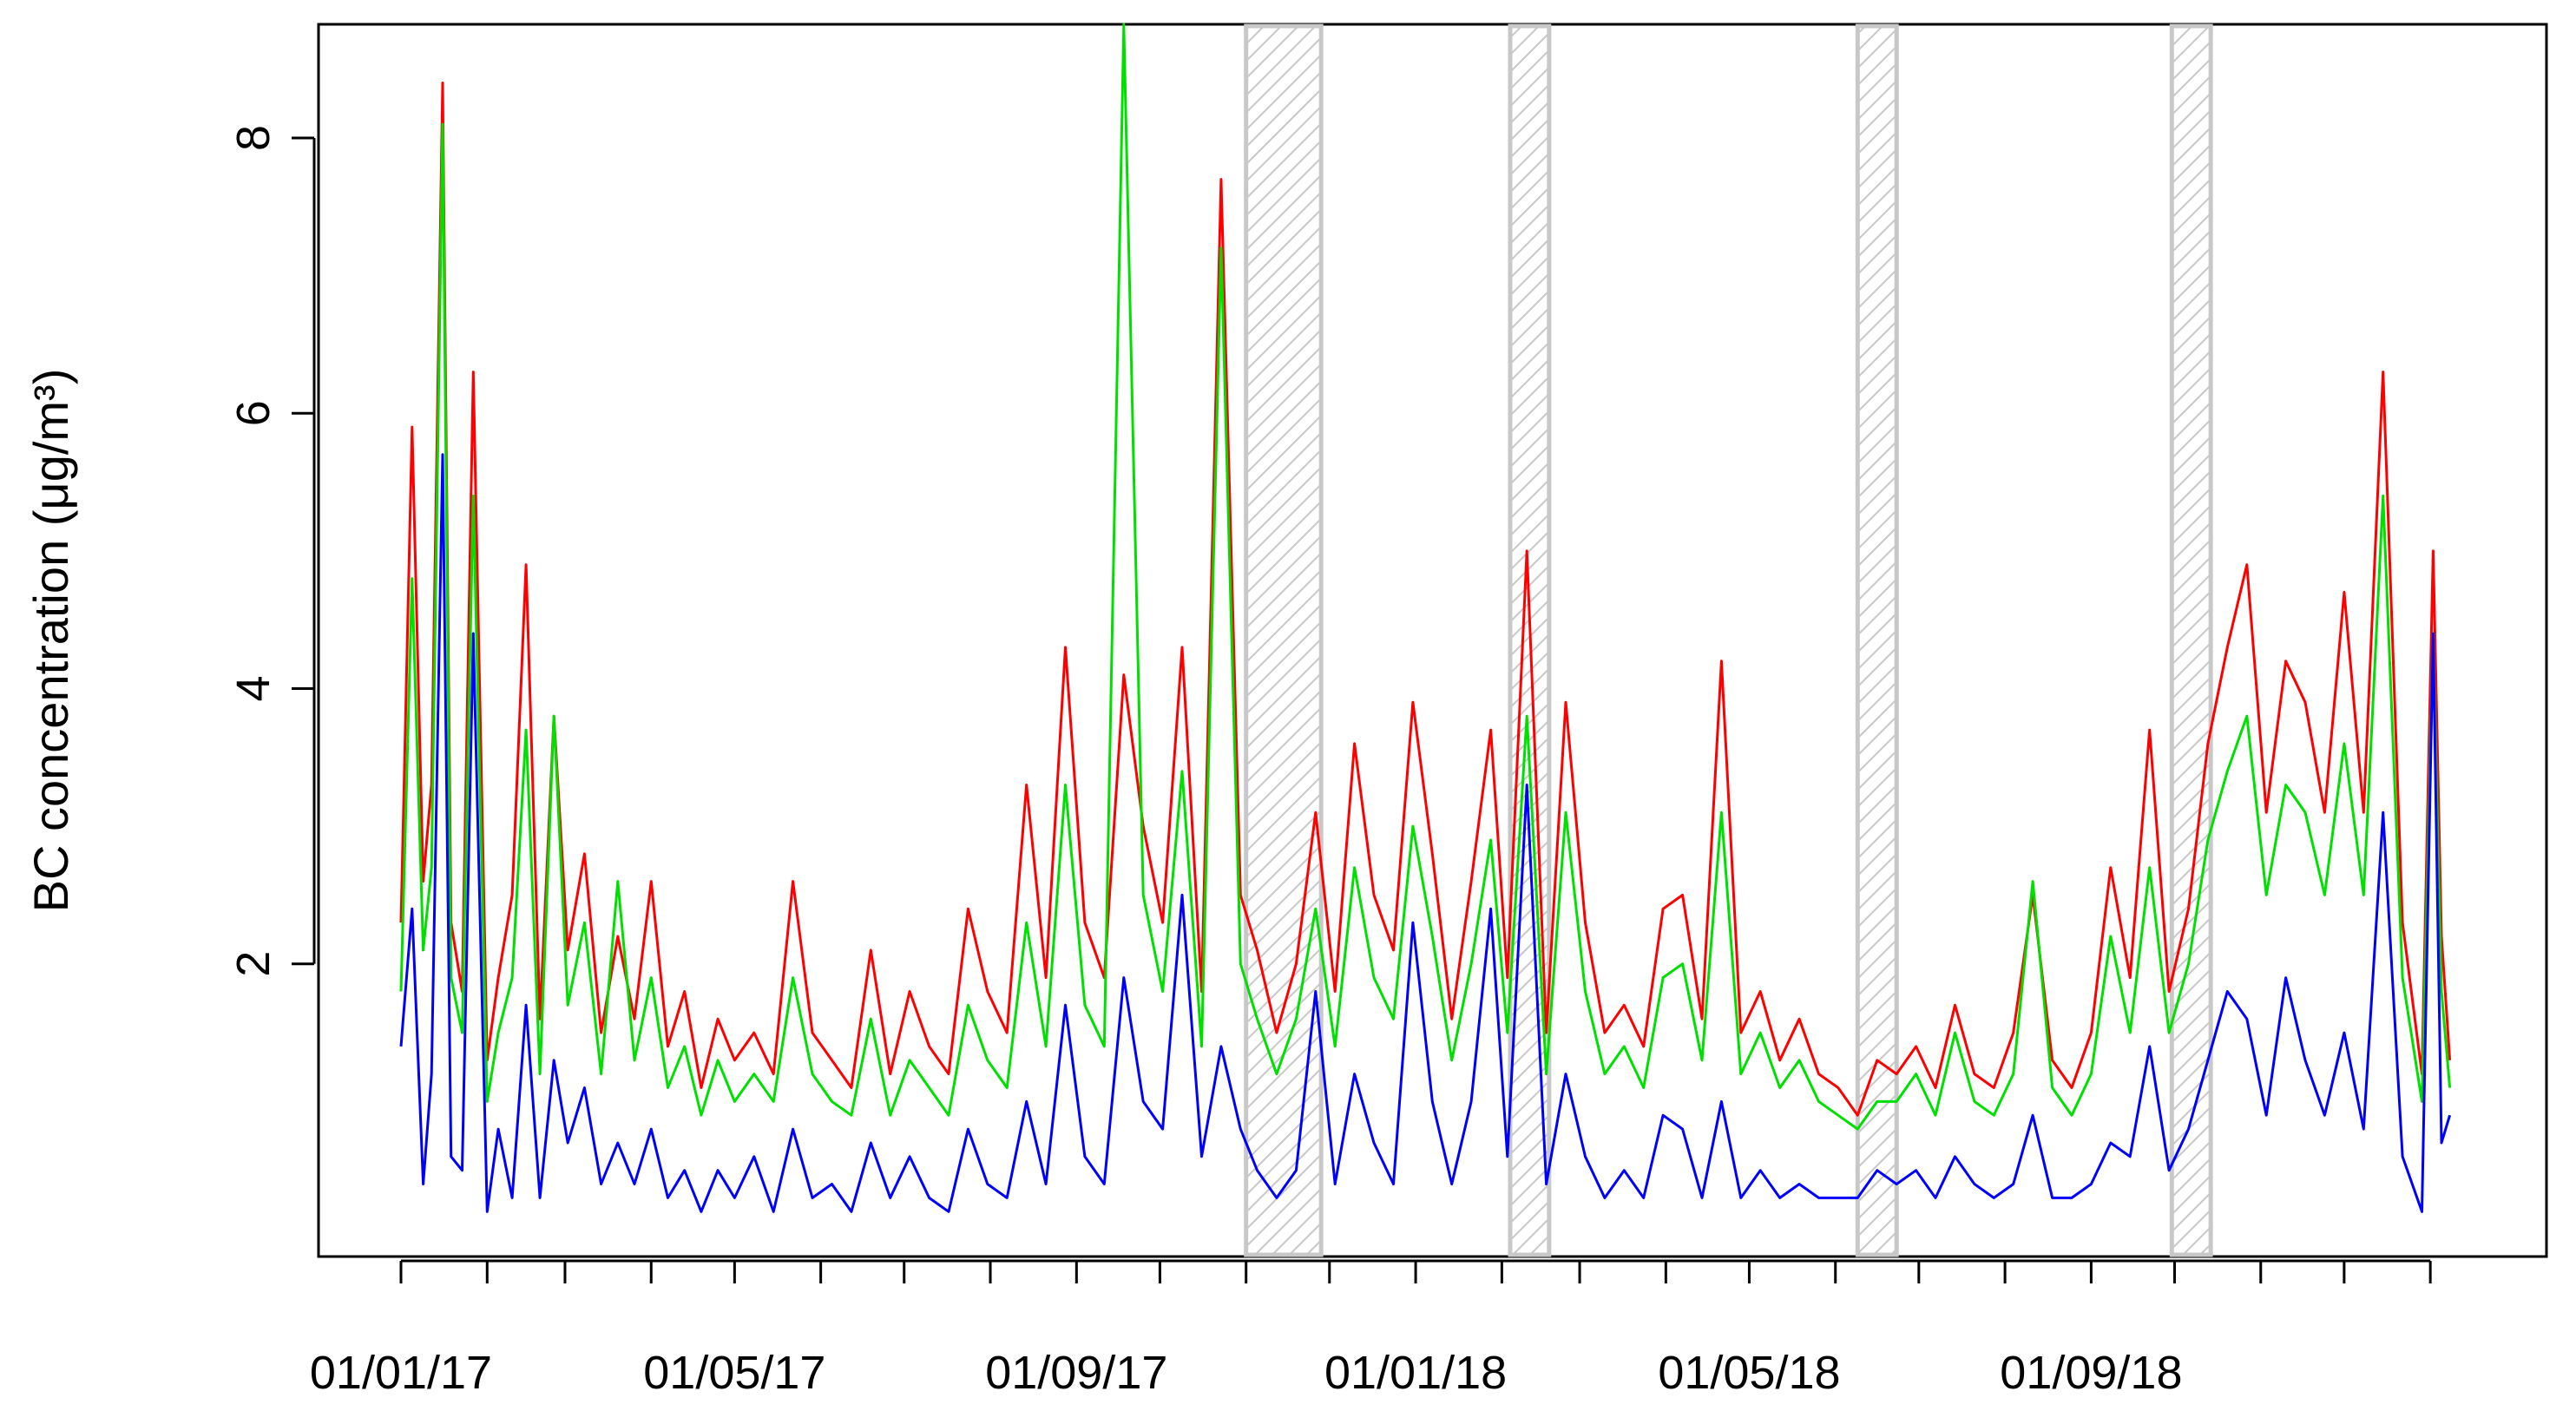 This screenshot has width=2576, height=1411. What do you see at coordinates (272, 551) in the screenshot?
I see `y-axis: 2 4 6 8` at bounding box center [272, 551].